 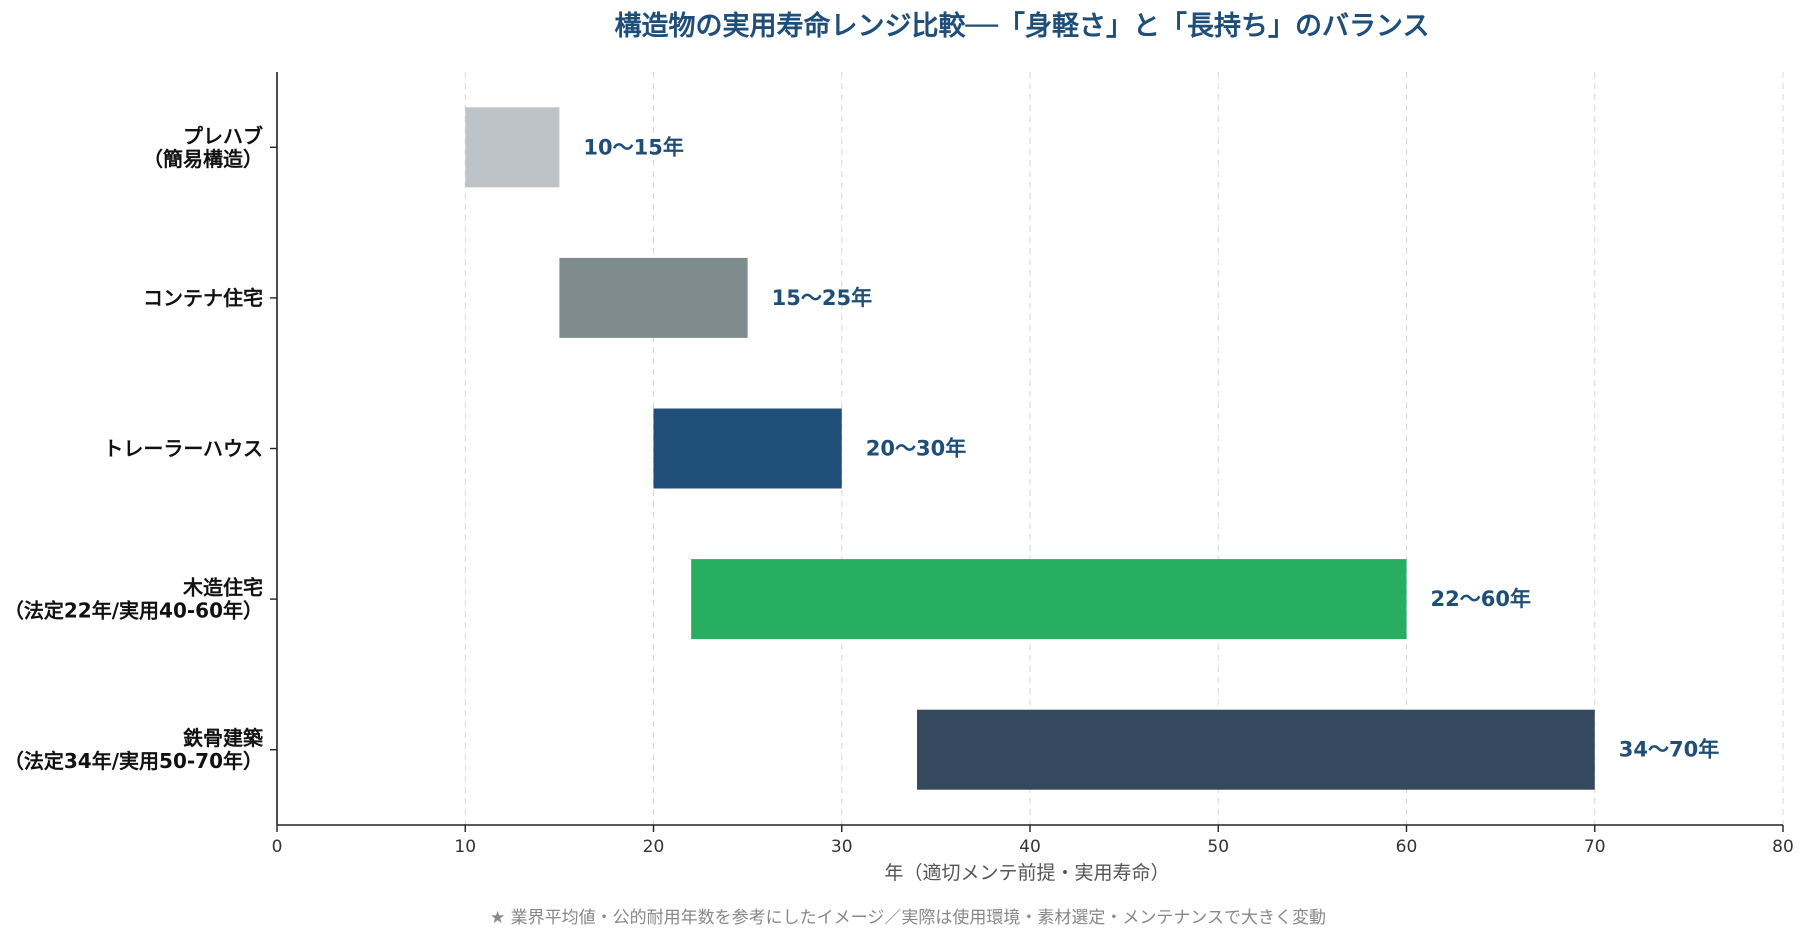 What do you see at coordinates (223, 738) in the screenshot?
I see `category-label-4-0: 鉄骨建築` at bounding box center [223, 738].